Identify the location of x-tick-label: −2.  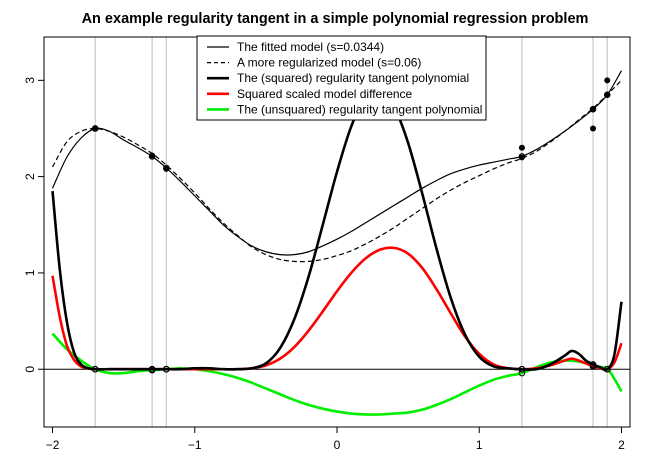
(53, 445).